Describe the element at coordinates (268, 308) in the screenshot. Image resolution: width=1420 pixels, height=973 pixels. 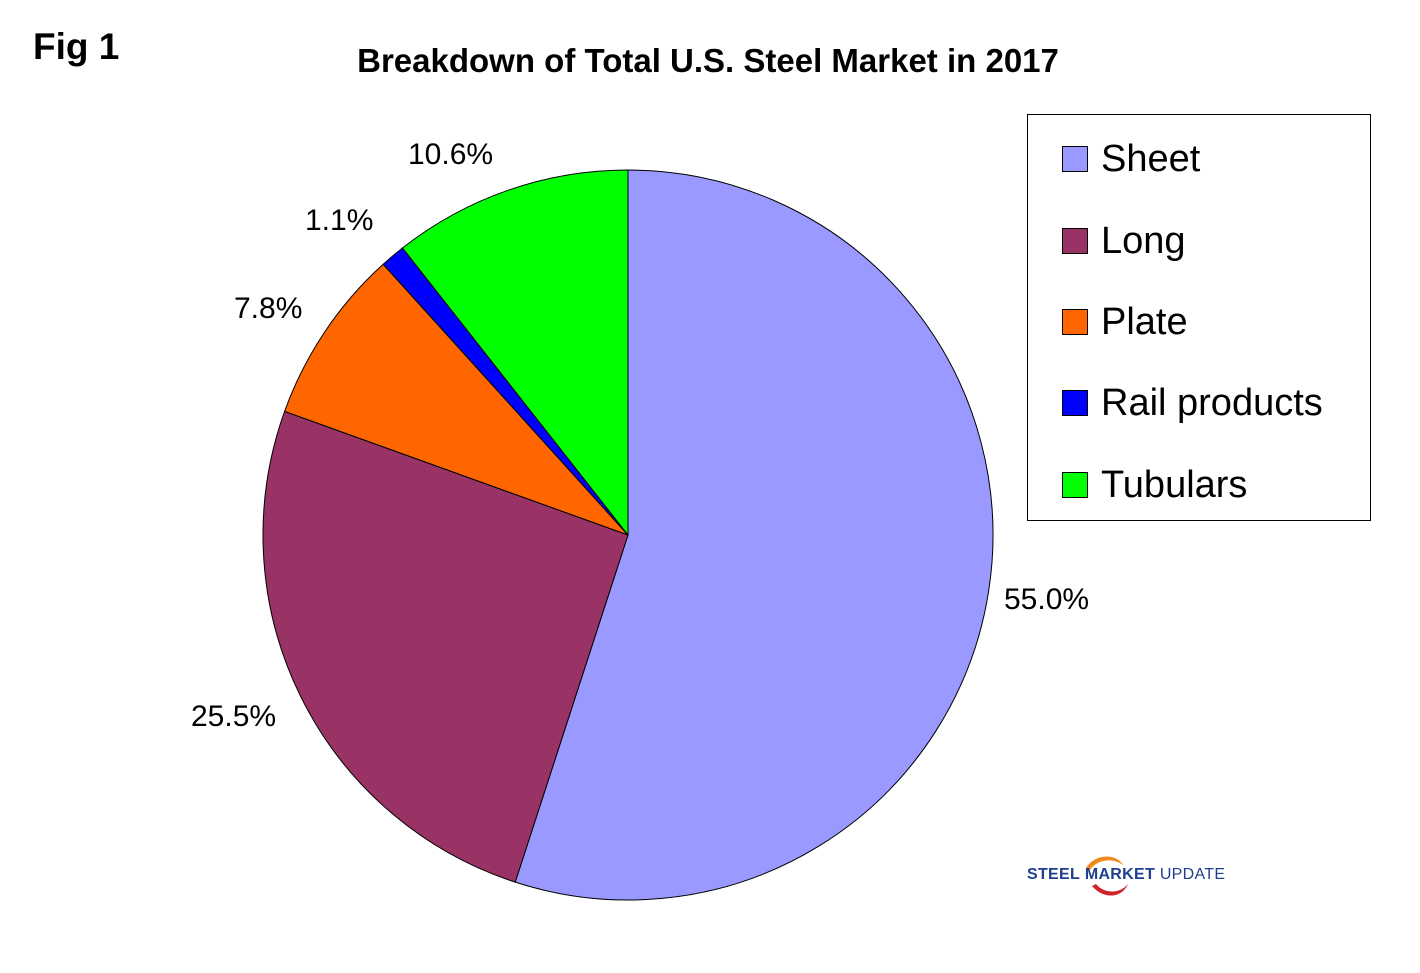
I see `data-label-plate: 7.8%` at that location.